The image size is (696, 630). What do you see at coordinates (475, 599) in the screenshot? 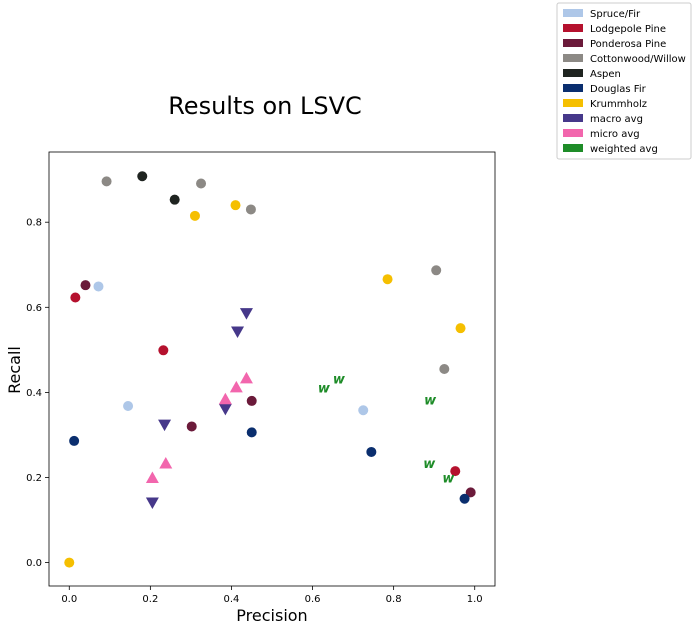
I see `x-tick-label: 1.0` at bounding box center [475, 599].